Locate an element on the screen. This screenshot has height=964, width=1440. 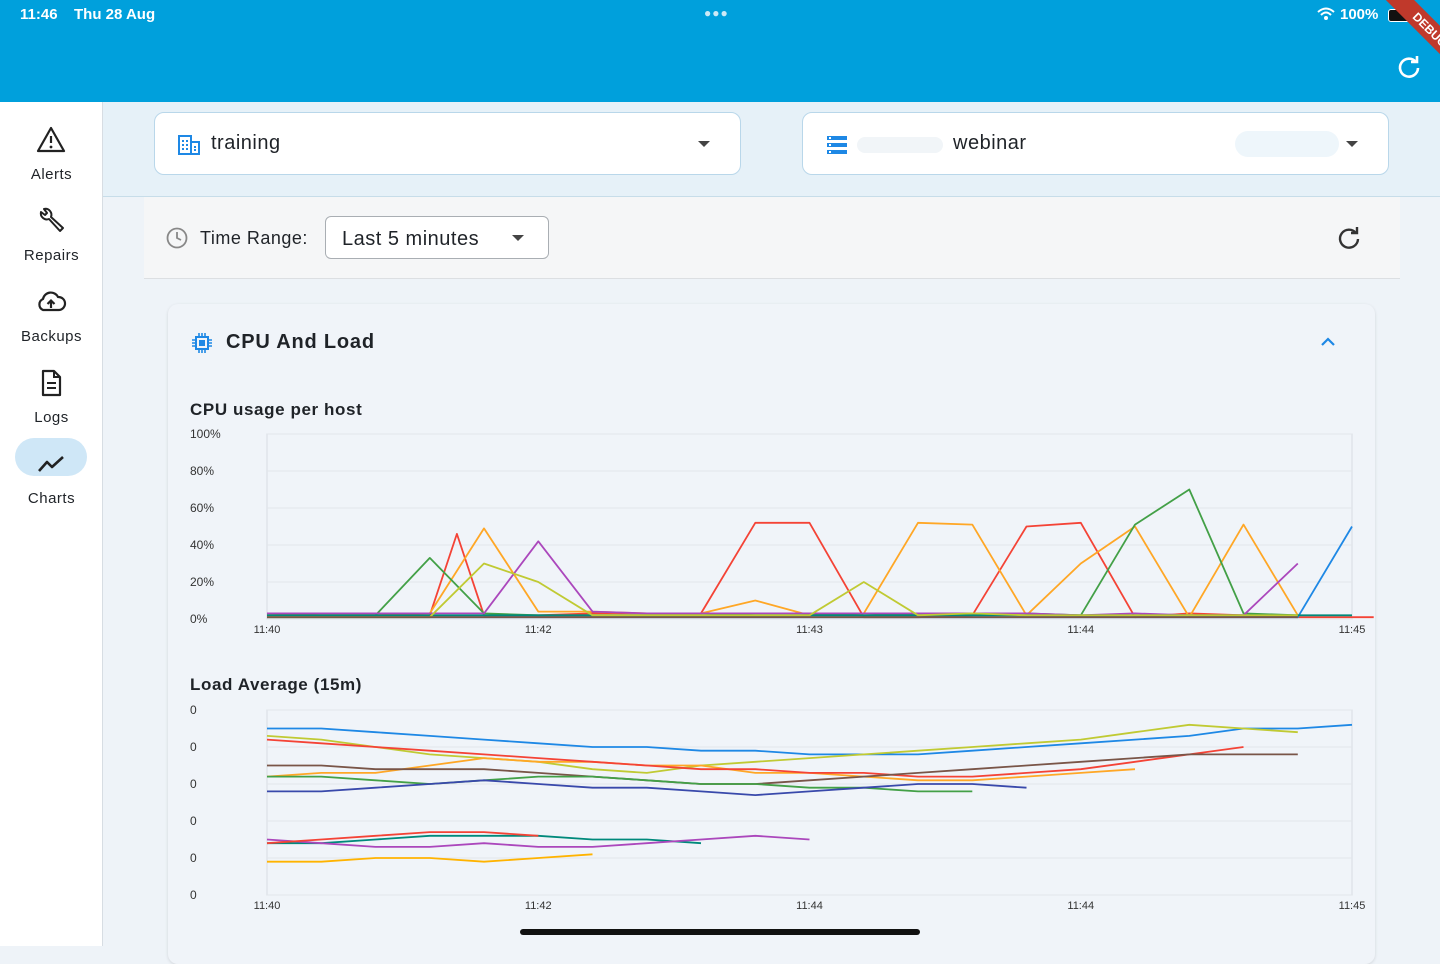
sidebar-item-label: Logs is located at coordinates (51, 417).